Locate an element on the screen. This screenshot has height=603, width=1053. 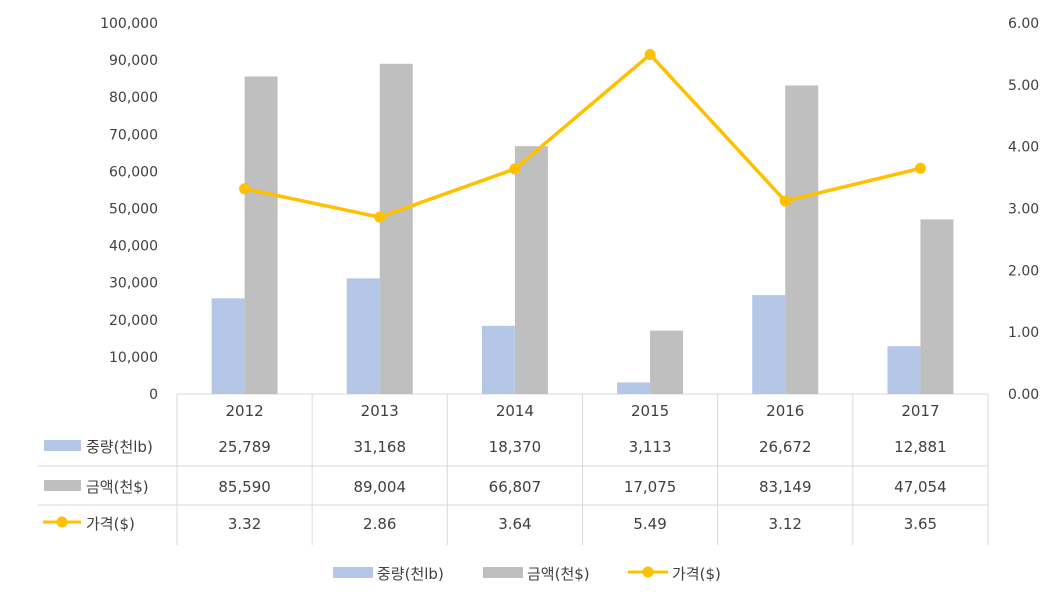
left-tick-label: 20,000 is located at coordinates (133, 321).